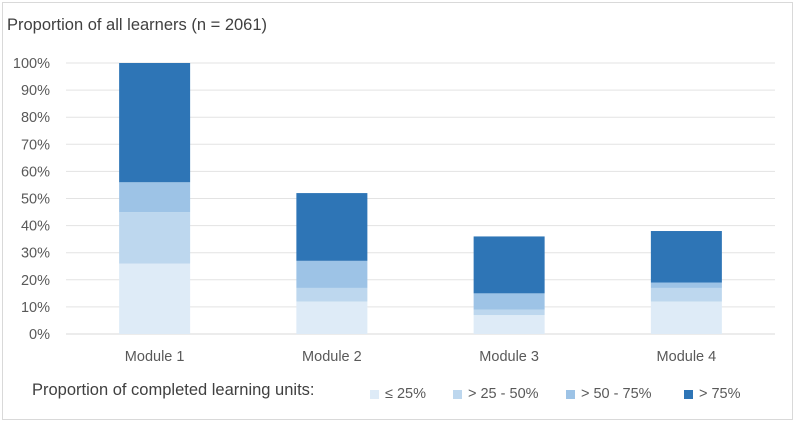 The height and width of the screenshot is (424, 797). What do you see at coordinates (616, 394) in the screenshot?
I see `legend-label: > 50 - 75%` at bounding box center [616, 394].